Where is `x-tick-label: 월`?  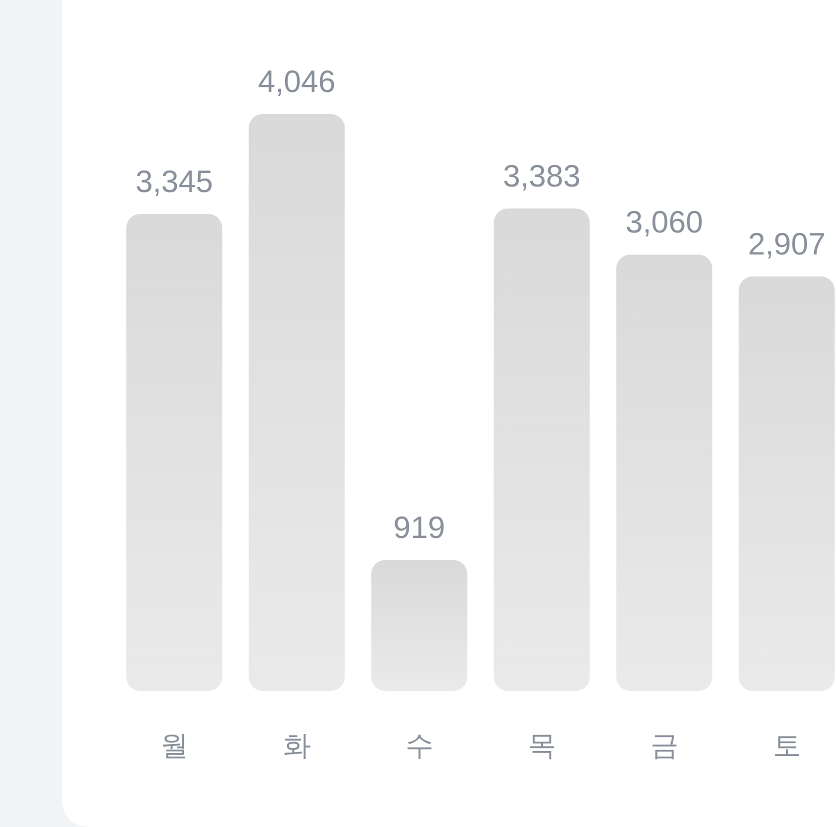
x-tick-label: 월 is located at coordinates (174, 745).